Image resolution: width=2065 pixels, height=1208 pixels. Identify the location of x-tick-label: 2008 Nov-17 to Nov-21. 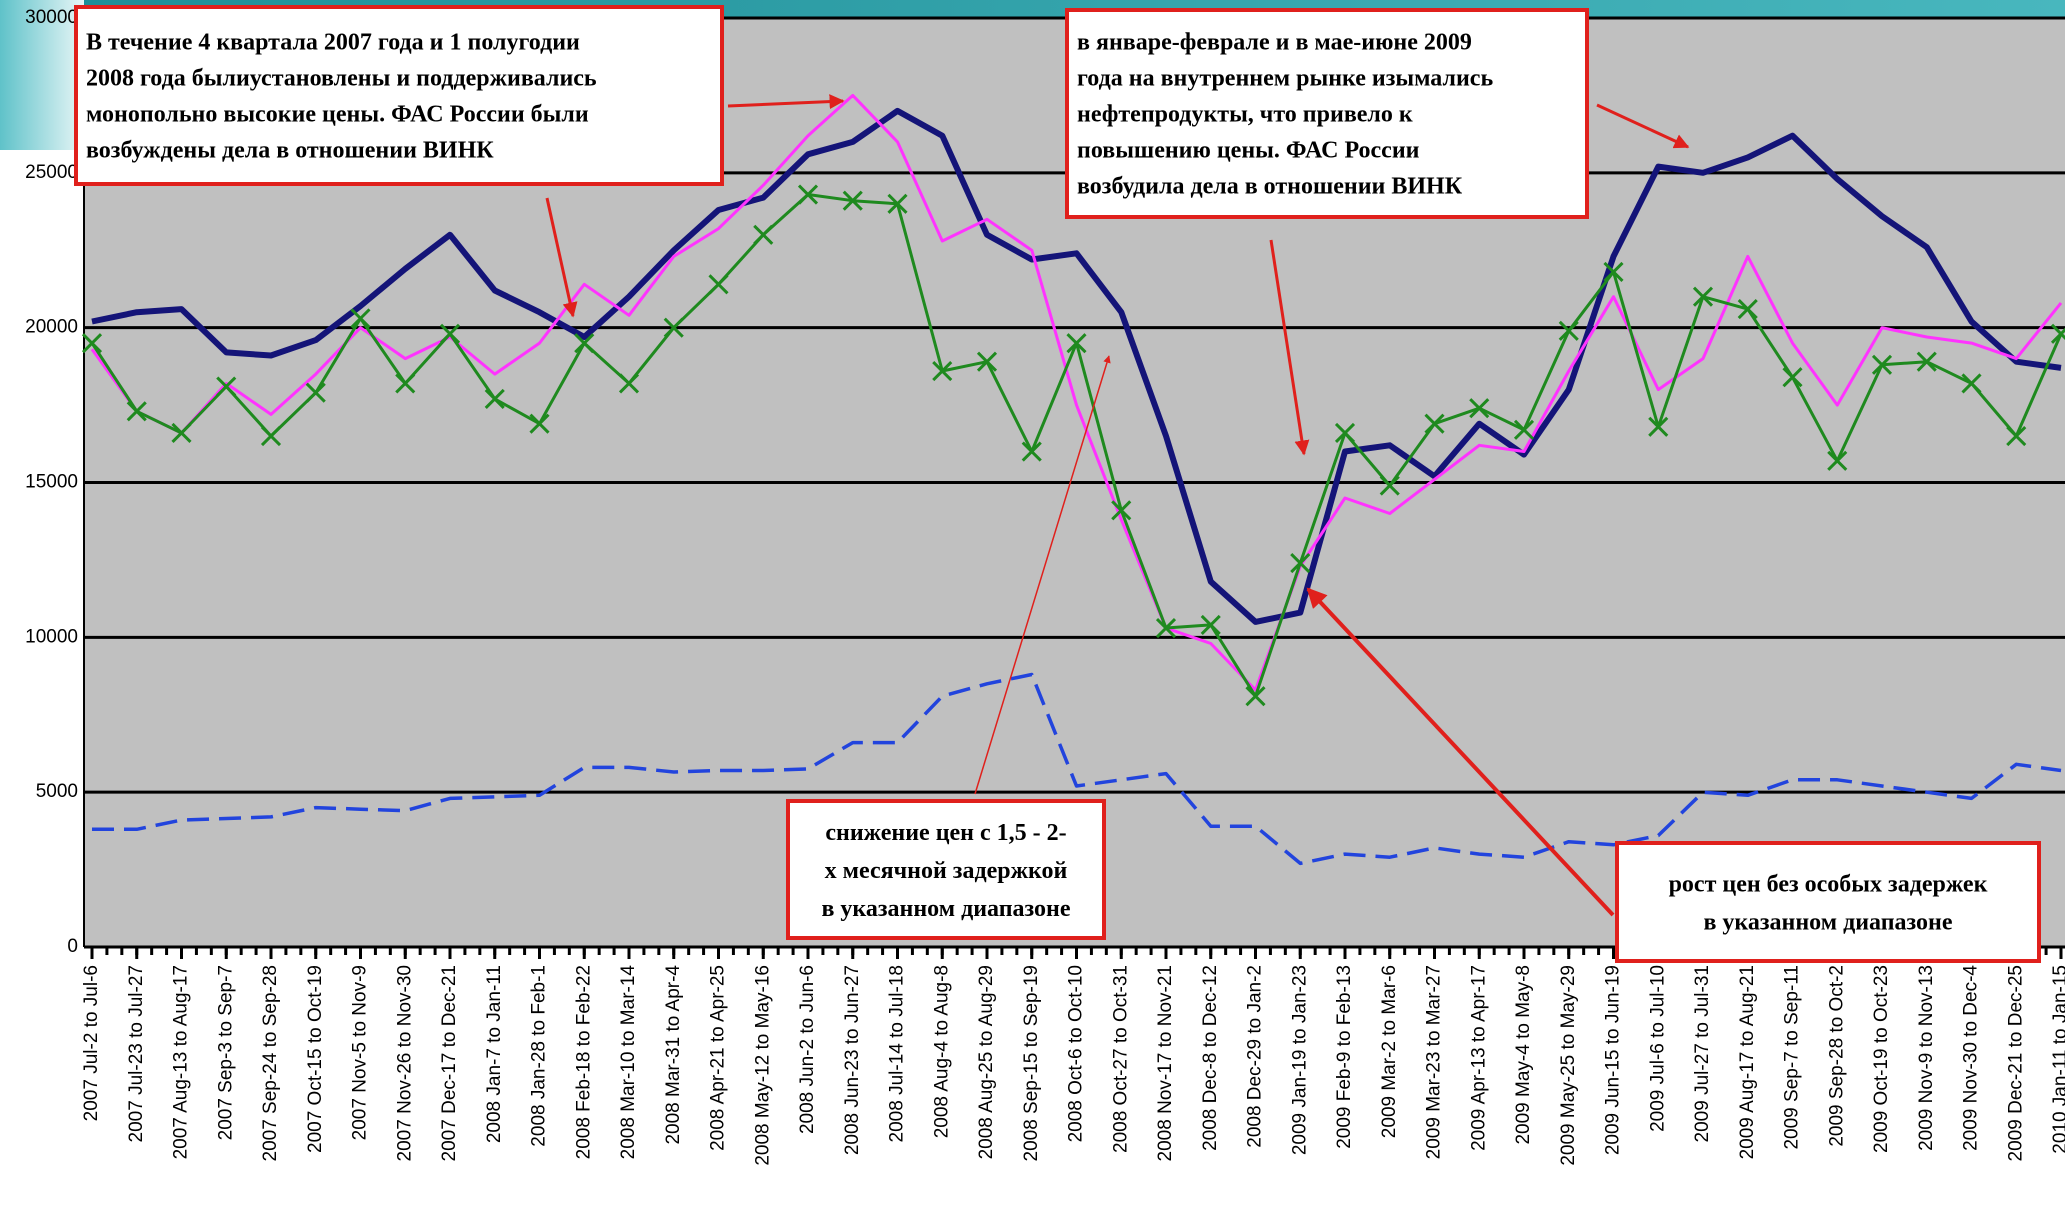
(1165, 1063).